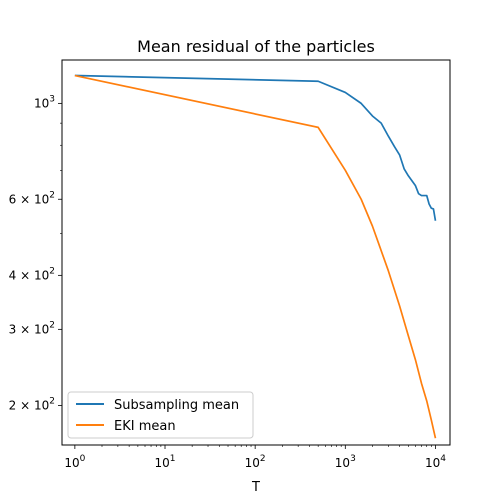 The width and height of the screenshot is (500, 500). I want to click on legend: Subsampling mean EKI mean, so click(160, 415).